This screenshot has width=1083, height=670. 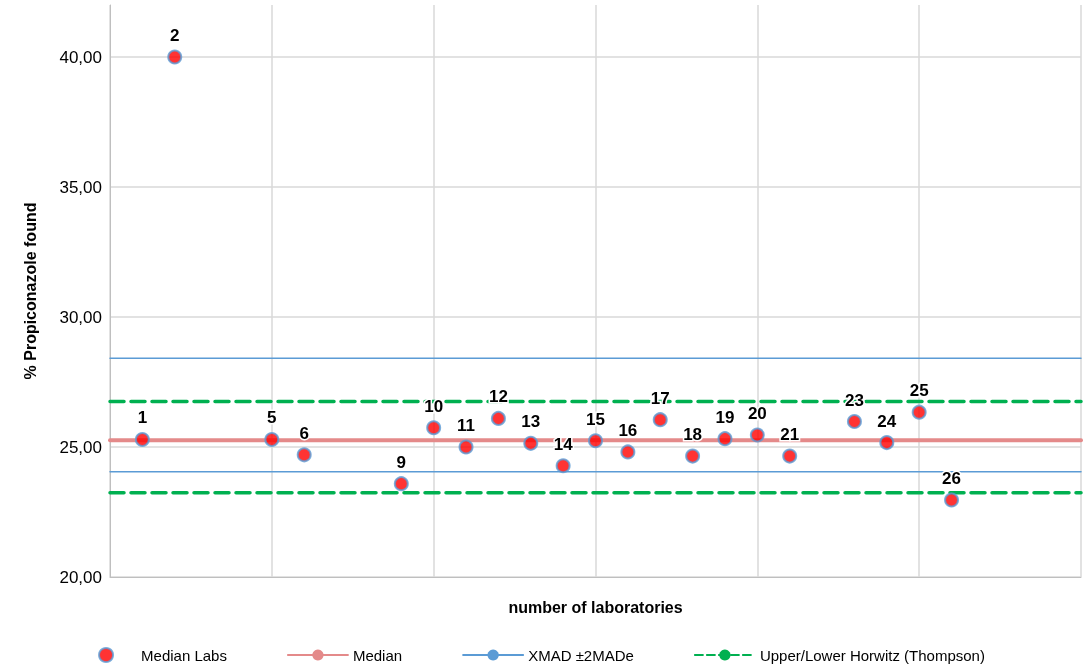 What do you see at coordinates (563, 444) in the screenshot?
I see `annotation: 14` at bounding box center [563, 444].